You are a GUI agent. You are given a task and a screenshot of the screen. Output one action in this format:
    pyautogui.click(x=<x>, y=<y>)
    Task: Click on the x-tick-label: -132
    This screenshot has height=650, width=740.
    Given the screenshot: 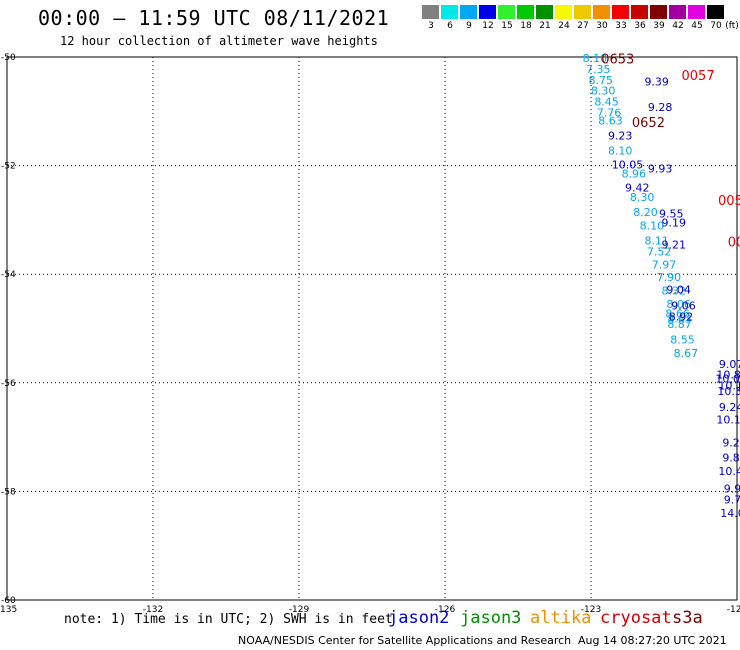 What is the action you would take?
    pyautogui.click(x=153, y=610)
    